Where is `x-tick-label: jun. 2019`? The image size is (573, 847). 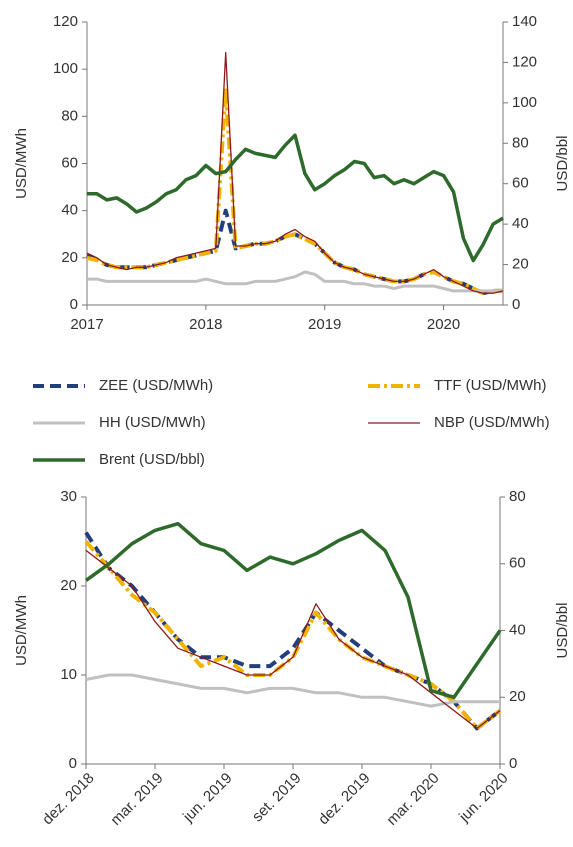
x-tick-label: jun. 2019 is located at coordinates (207, 798).